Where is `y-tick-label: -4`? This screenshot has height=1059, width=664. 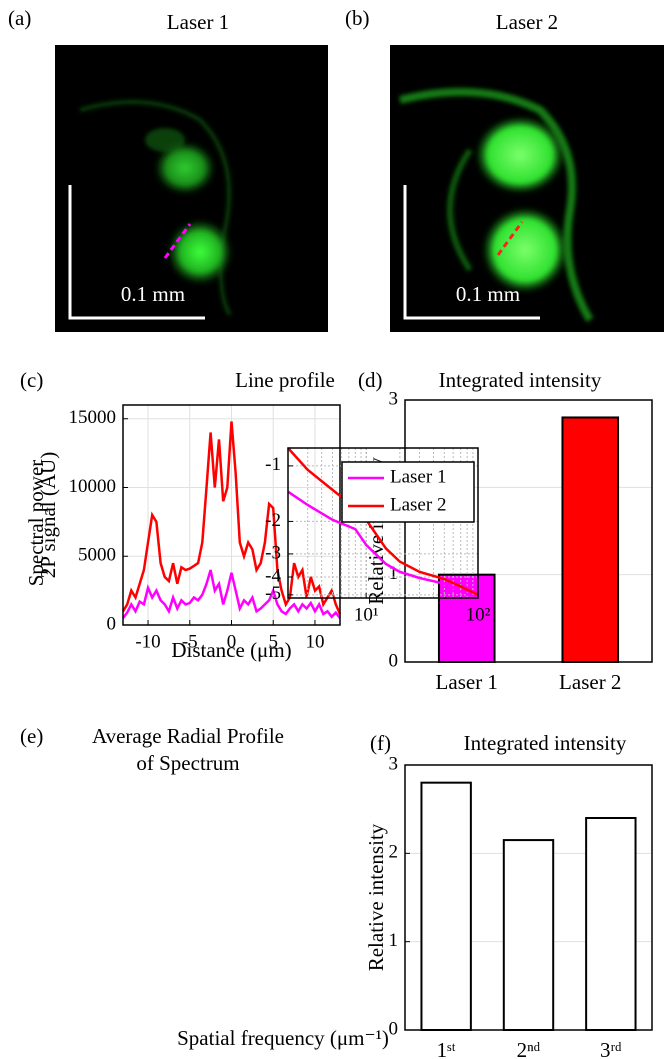
y-tick-label: -4 is located at coordinates (273, 575).